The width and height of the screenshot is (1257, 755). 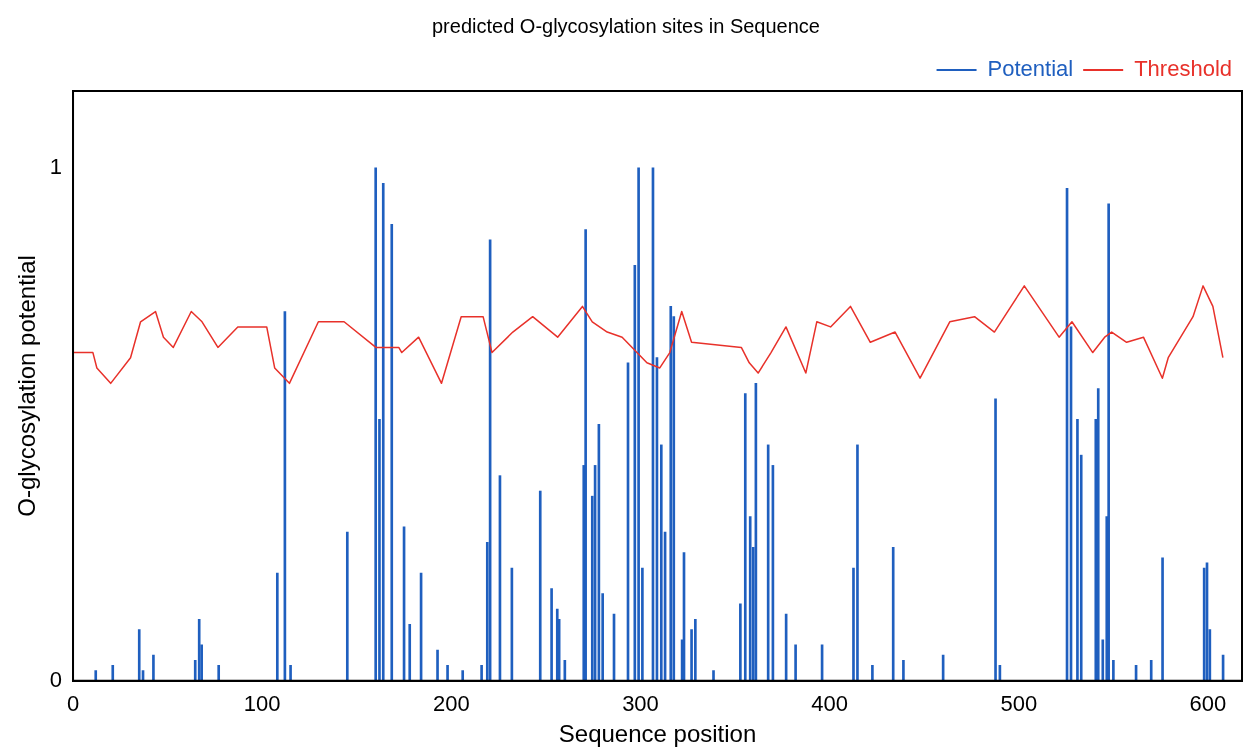 I want to click on x-tick-label: 200, so click(x=451, y=704).